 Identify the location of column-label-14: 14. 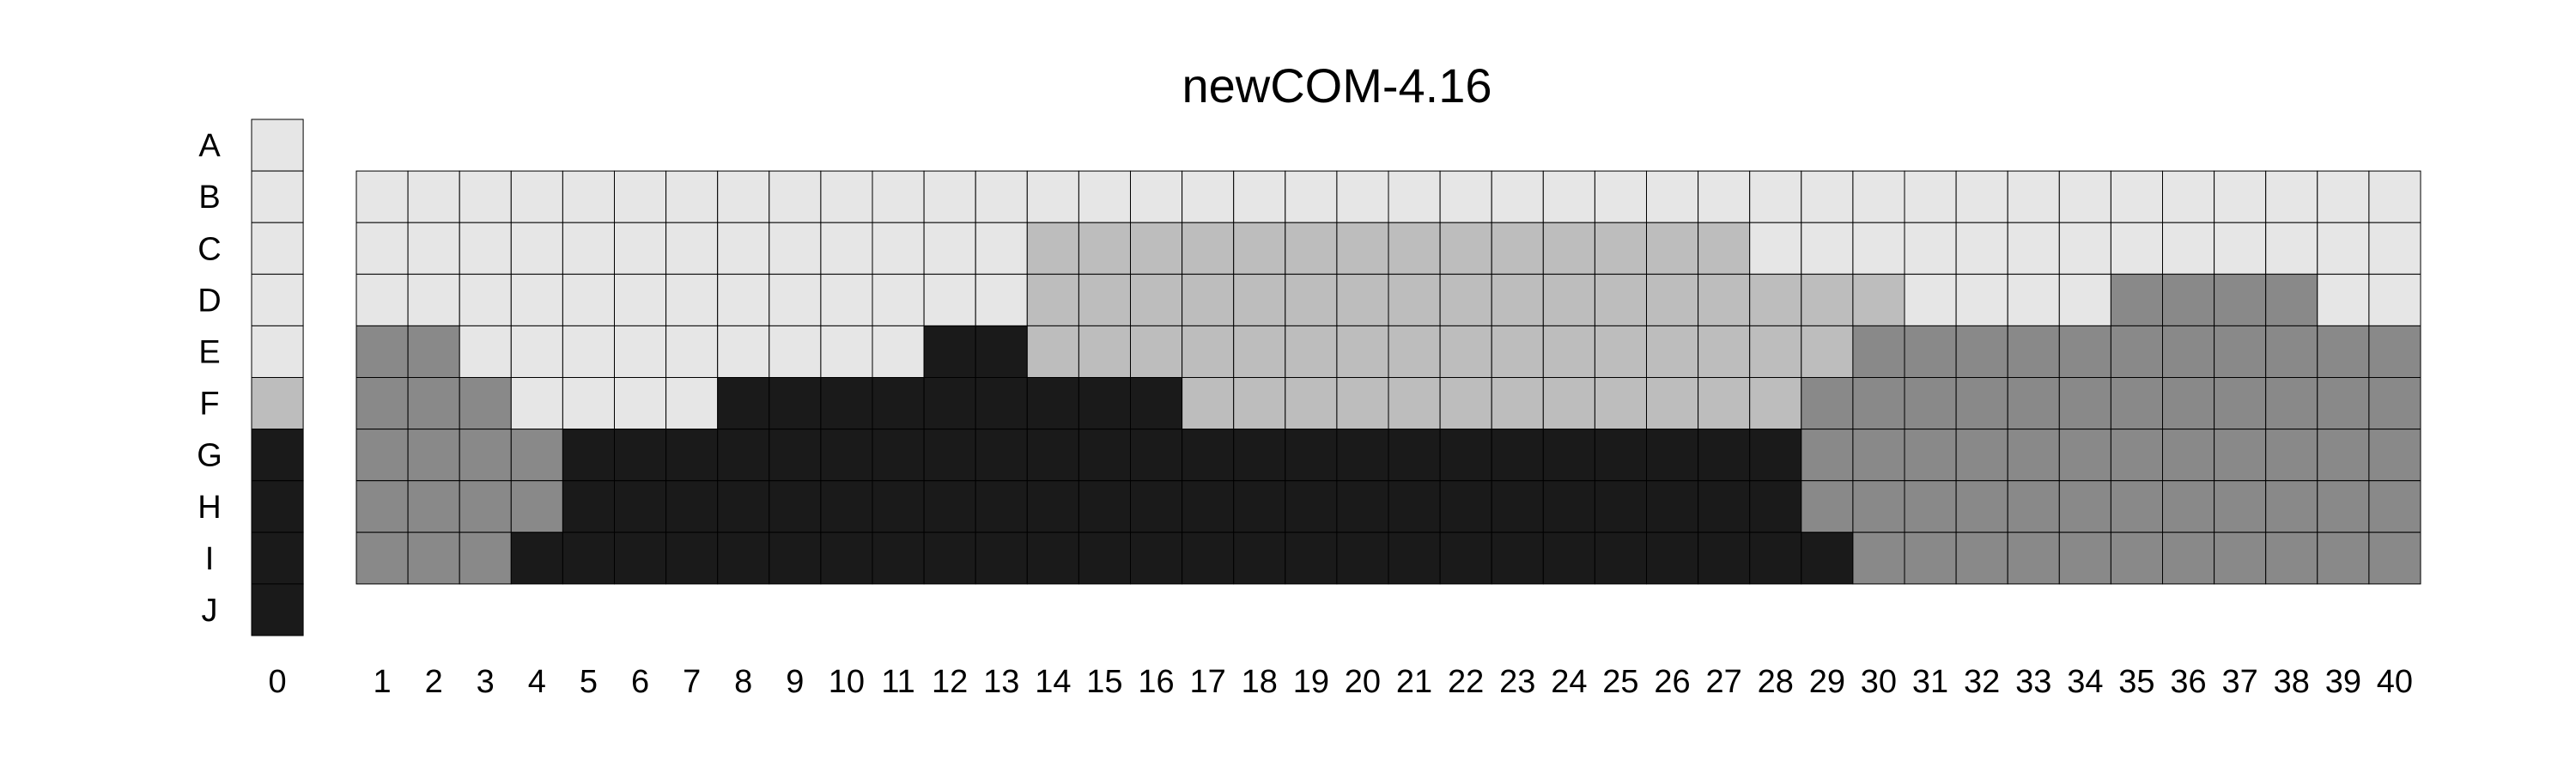
(1053, 682).